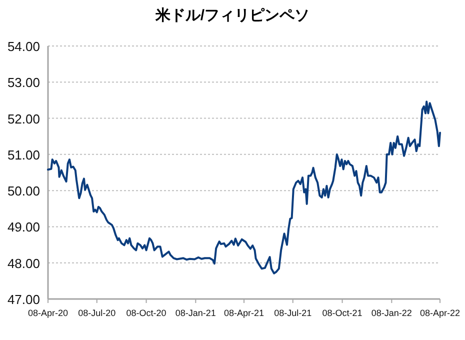 This screenshot has height=340, width=465. Describe the element at coordinates (232, 15) in the screenshot. I see `title: 米ドル/フィリピンペソ` at that location.